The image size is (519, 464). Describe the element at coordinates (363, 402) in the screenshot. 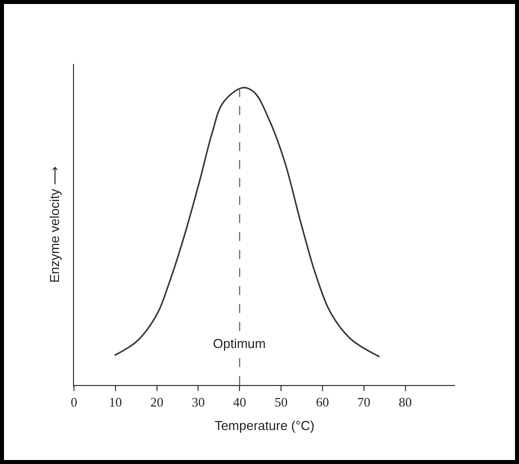

I see `x-tick-label: 70` at that location.